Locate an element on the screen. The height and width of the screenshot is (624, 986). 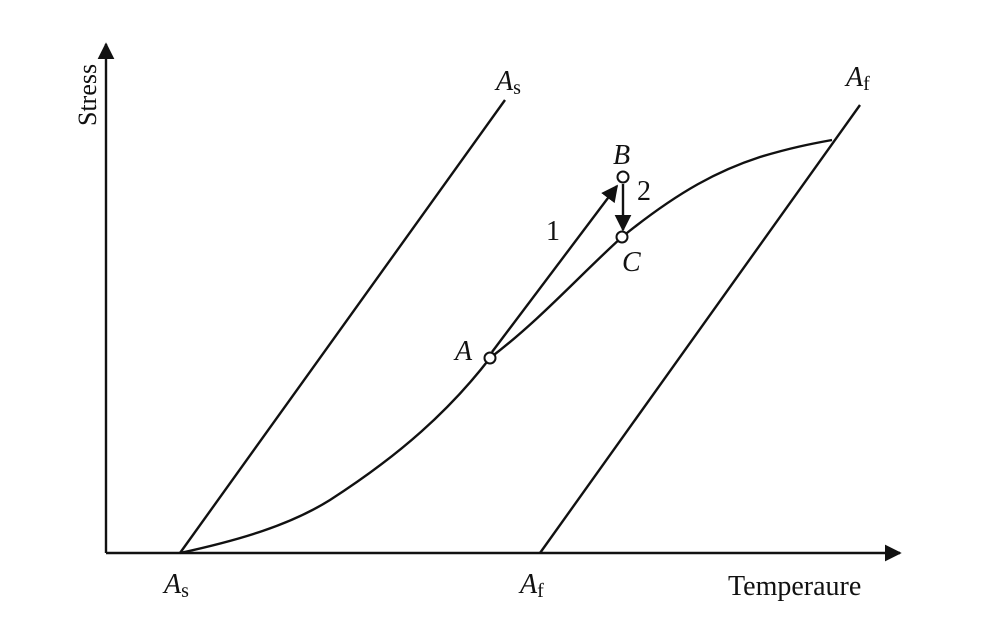
point-c-marker is located at coordinates (622, 237).